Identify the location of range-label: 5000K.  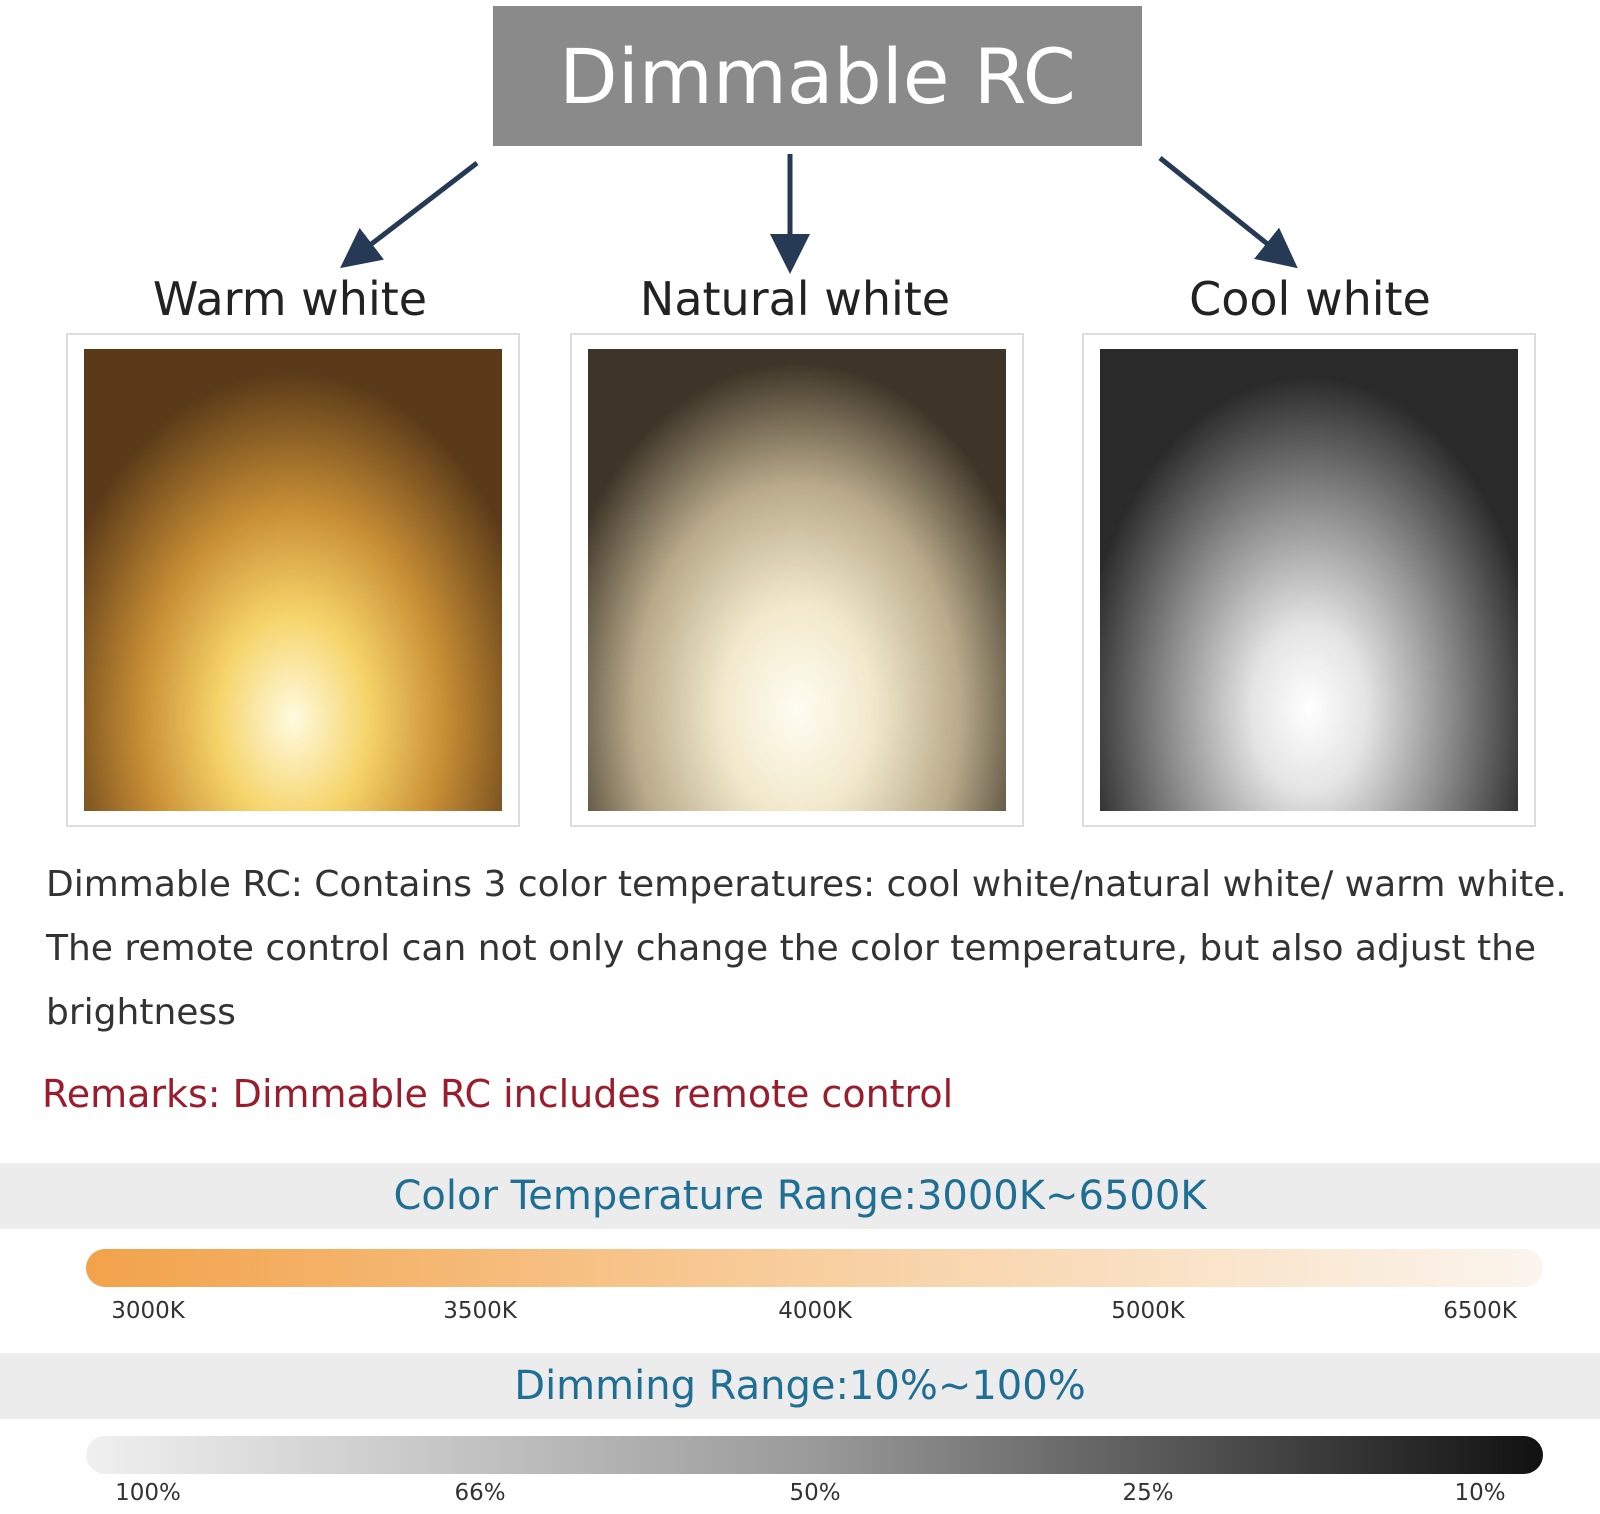
(1148, 1311).